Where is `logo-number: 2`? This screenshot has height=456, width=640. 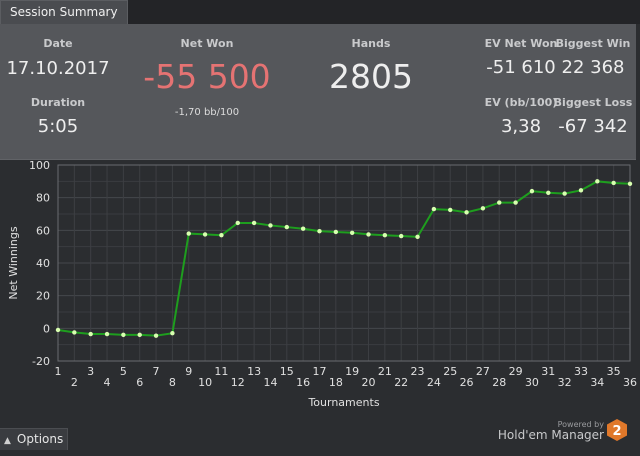 logo-number: 2 is located at coordinates (616, 431).